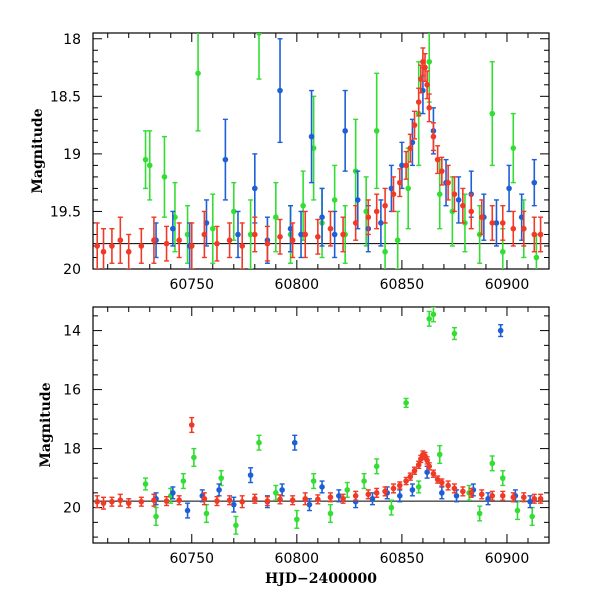 Image resolution: width=600 pixels, height=600 pixels. Describe the element at coordinates (72, 509) in the screenshot. I see `y-tick-label: 20` at that location.